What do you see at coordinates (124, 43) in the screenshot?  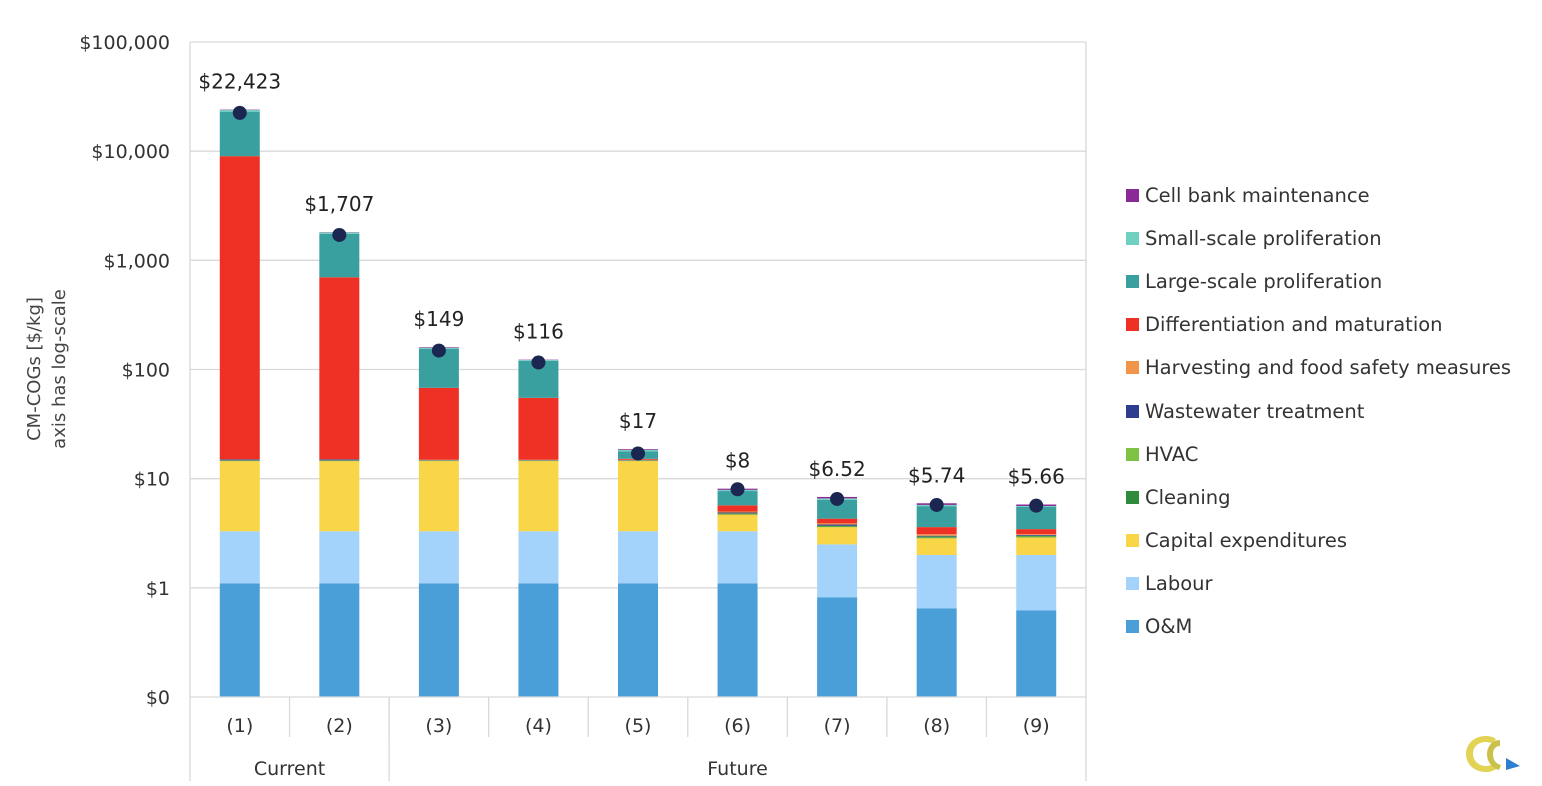 I see `y-tick-label: $100,000` at bounding box center [124, 43].